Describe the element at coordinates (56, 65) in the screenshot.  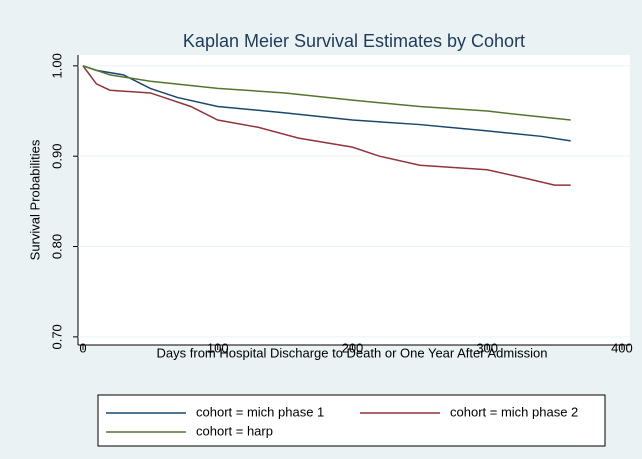
I see `y-tick-label: 1.00` at that location.